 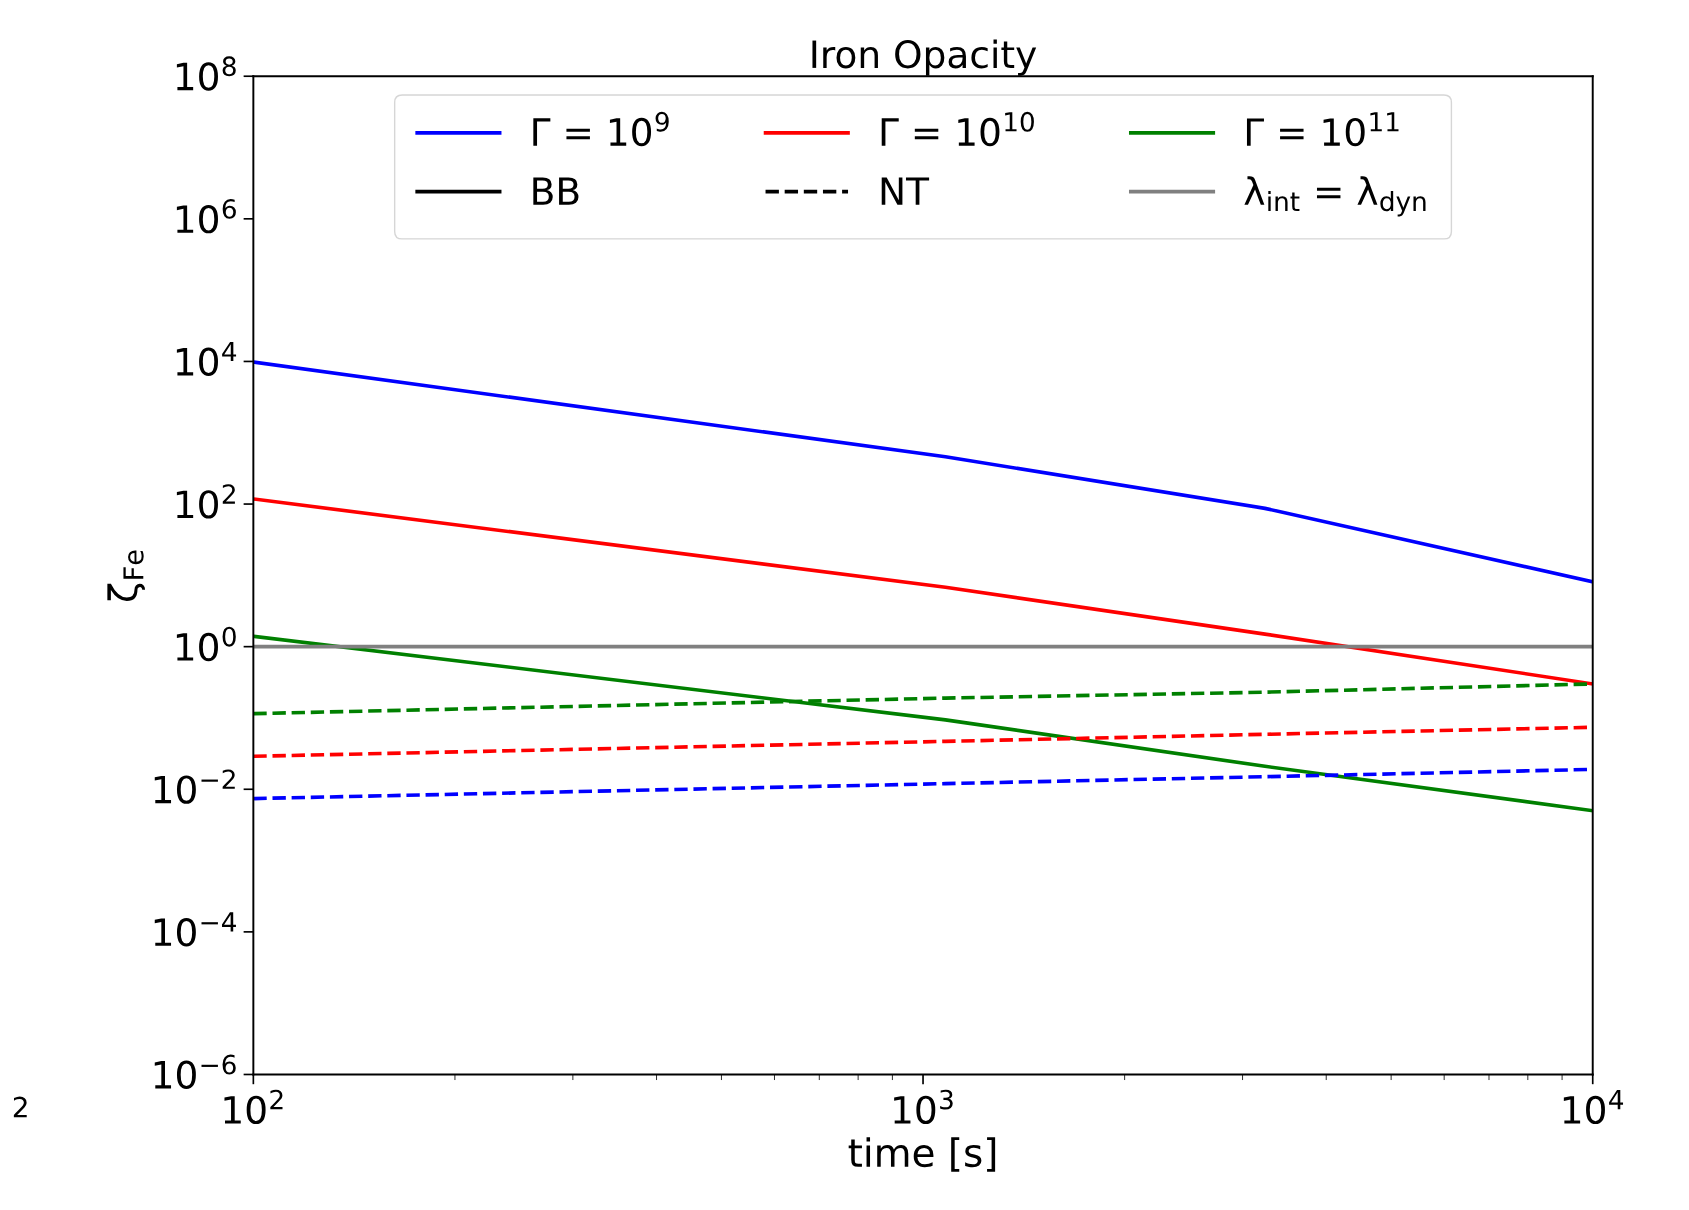 What do you see at coordinates (206, 216) in the screenshot?
I see `y-tick-label: 10$^{6}$` at bounding box center [206, 216].